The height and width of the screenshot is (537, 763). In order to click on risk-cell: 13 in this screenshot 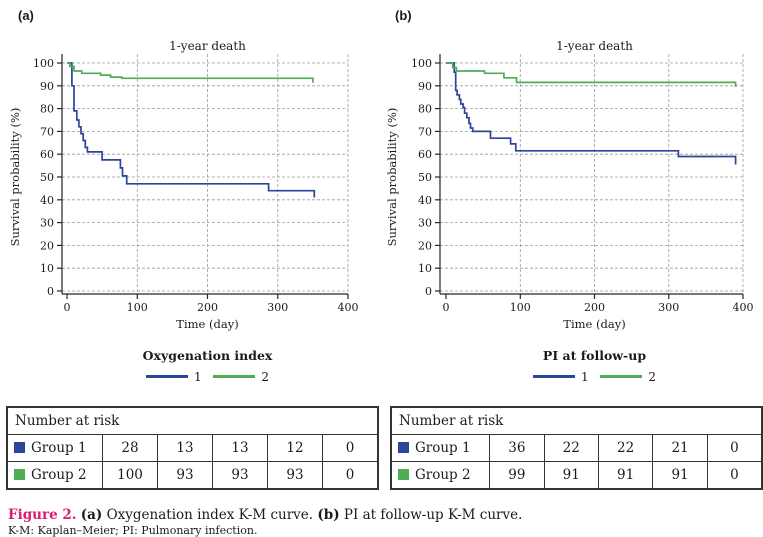, I will do `click(185, 448)`.